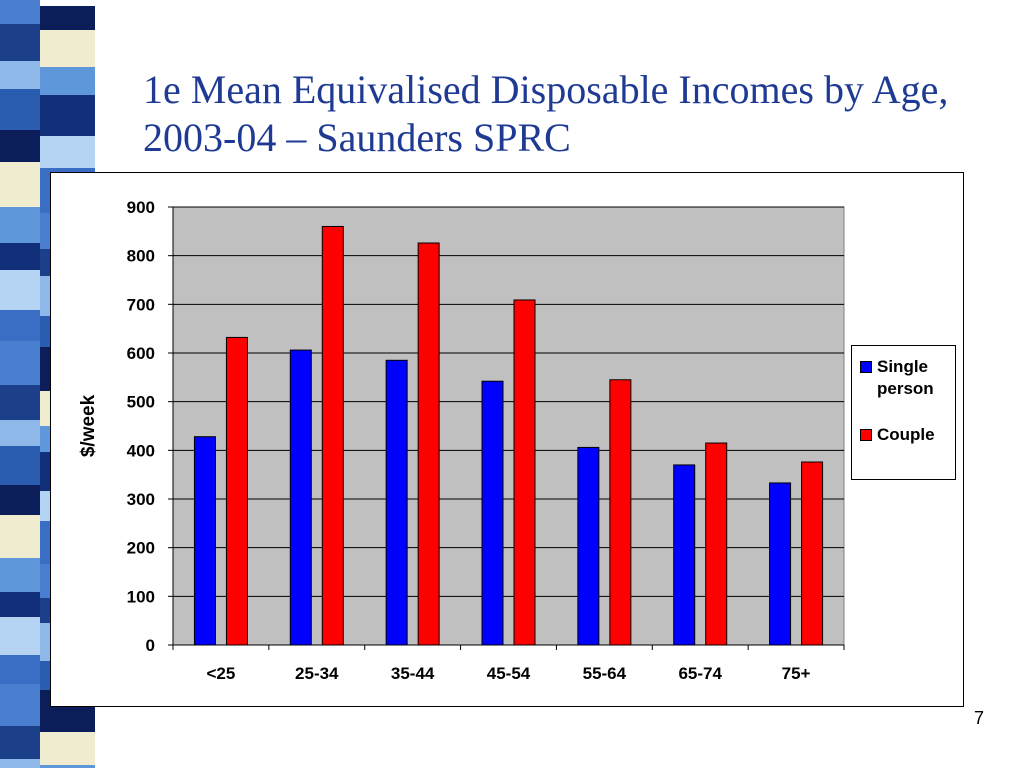 The image size is (1024, 768). I want to click on y-tick-label: 900, so click(141, 207).